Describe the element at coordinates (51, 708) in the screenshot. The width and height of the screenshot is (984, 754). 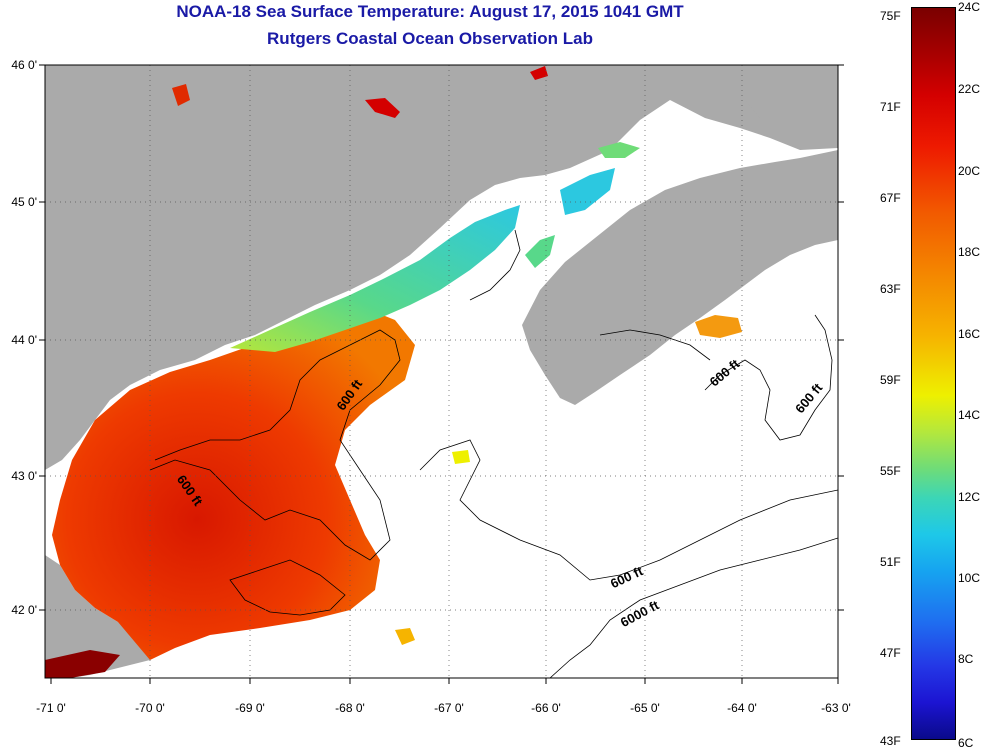
I see `x-tick-label: -71 0'` at that location.